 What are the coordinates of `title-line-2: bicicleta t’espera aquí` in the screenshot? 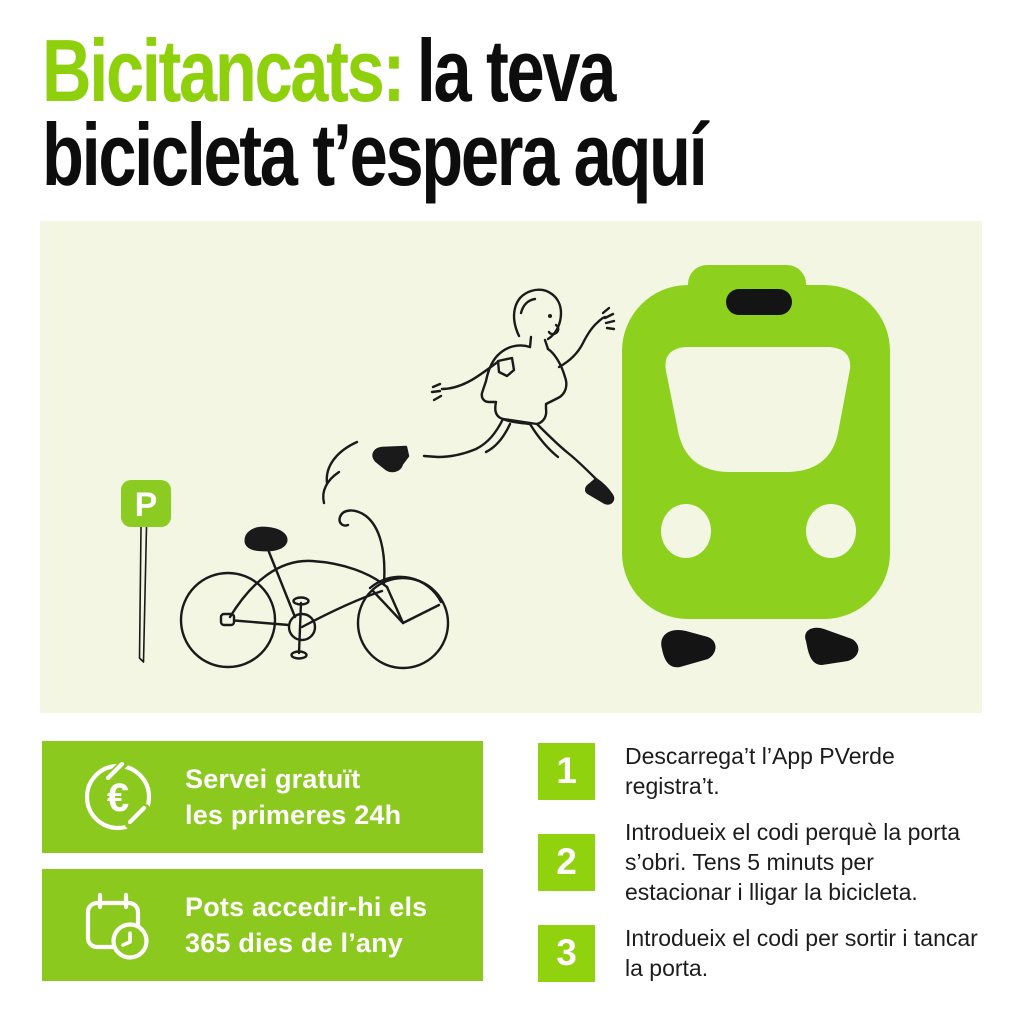 It's located at (375, 154).